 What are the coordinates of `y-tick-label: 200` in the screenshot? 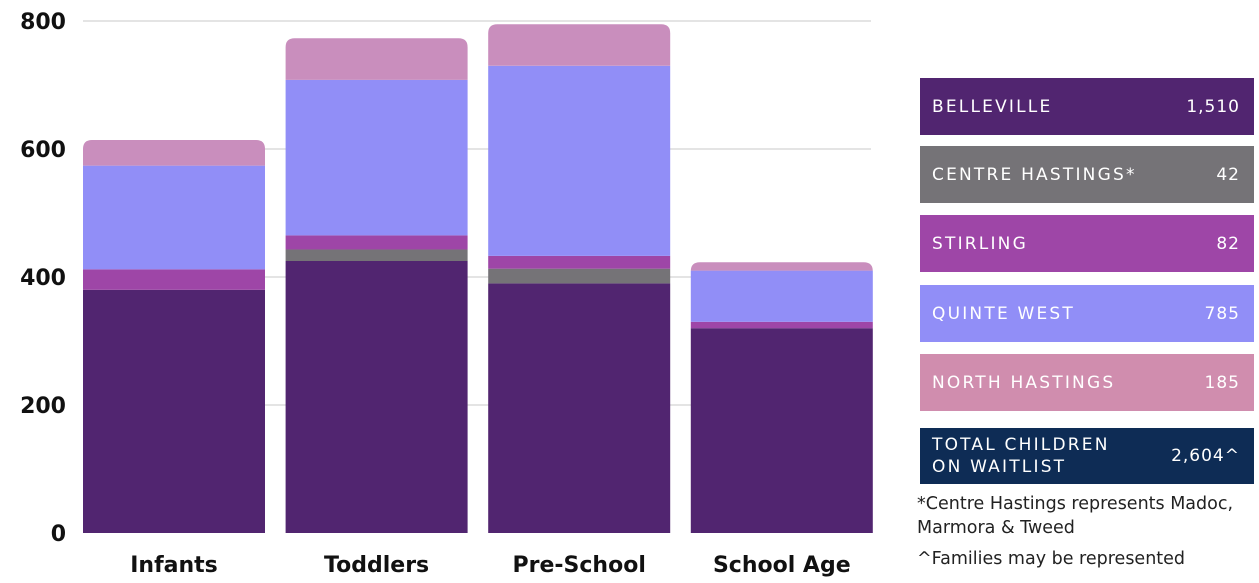 It's located at (43, 406).